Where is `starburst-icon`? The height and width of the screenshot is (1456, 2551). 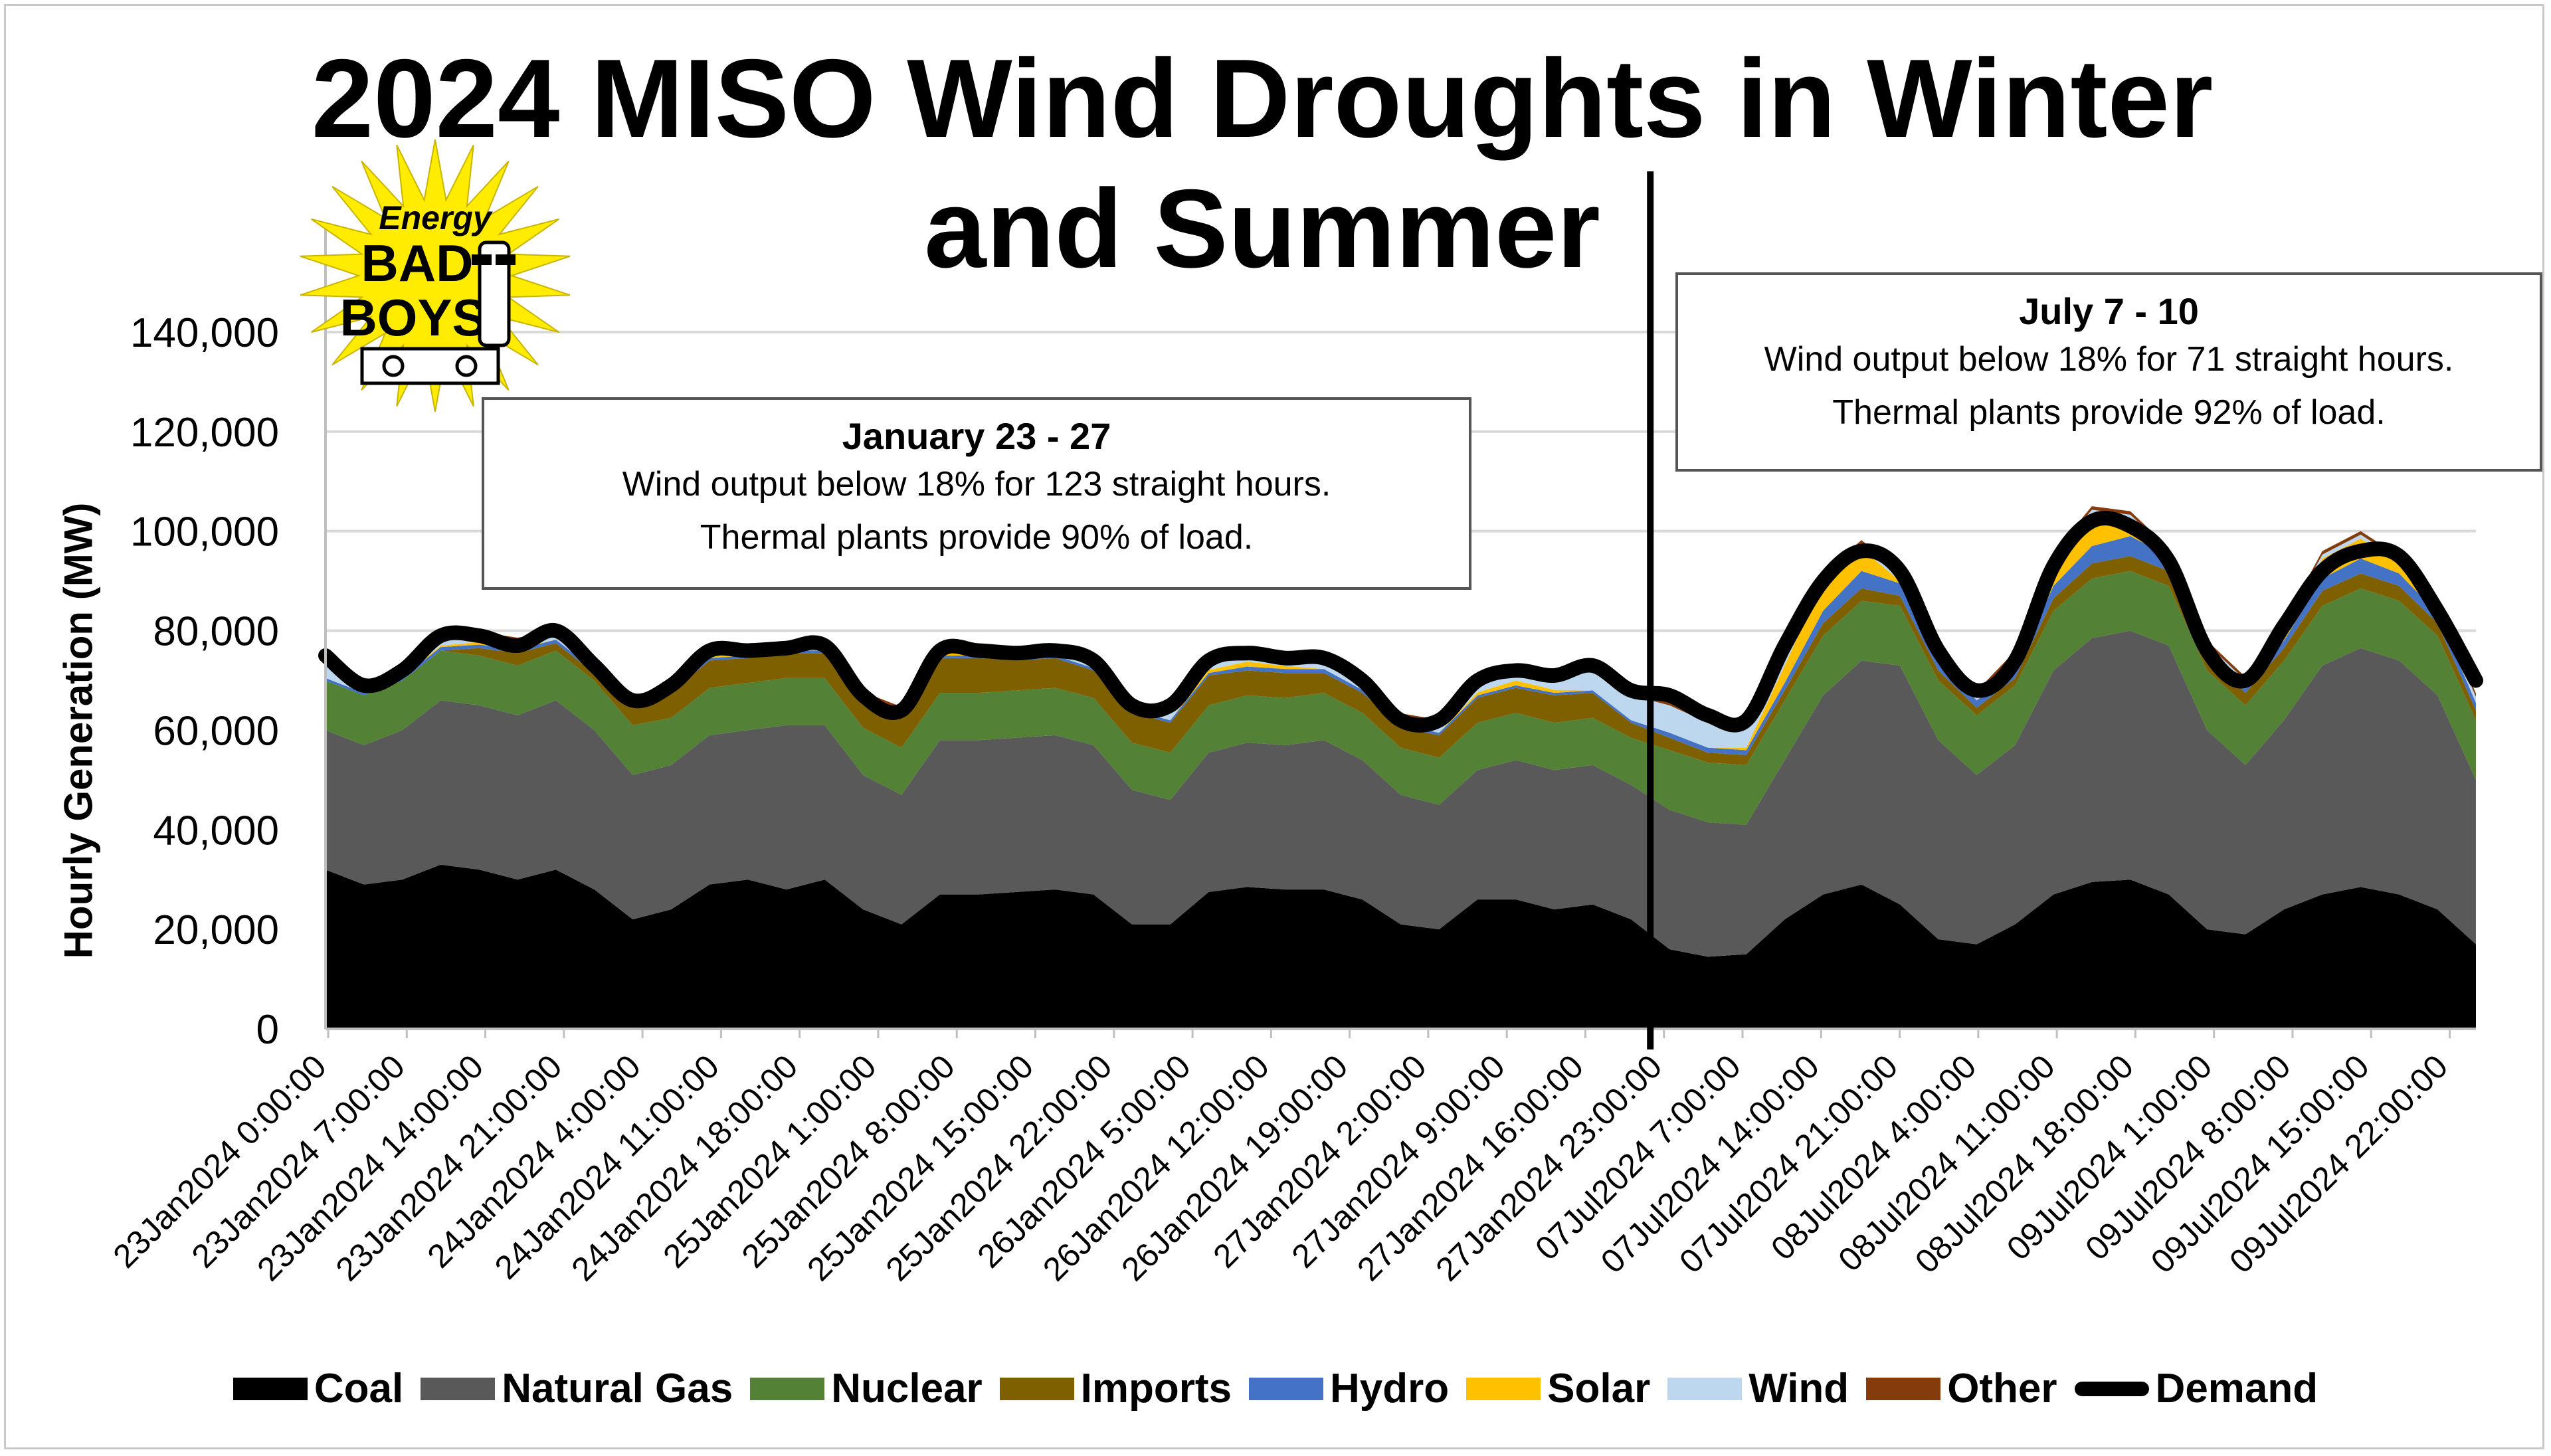 starburst-icon is located at coordinates (435, 275).